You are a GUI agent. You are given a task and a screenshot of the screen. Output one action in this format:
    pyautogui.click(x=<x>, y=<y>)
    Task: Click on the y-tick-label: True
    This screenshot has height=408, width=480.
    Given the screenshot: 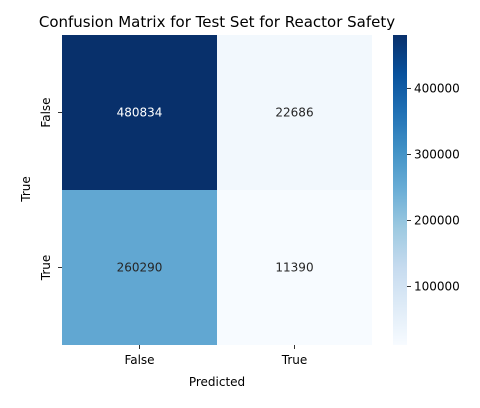 What is the action you would take?
    pyautogui.click(x=46, y=268)
    